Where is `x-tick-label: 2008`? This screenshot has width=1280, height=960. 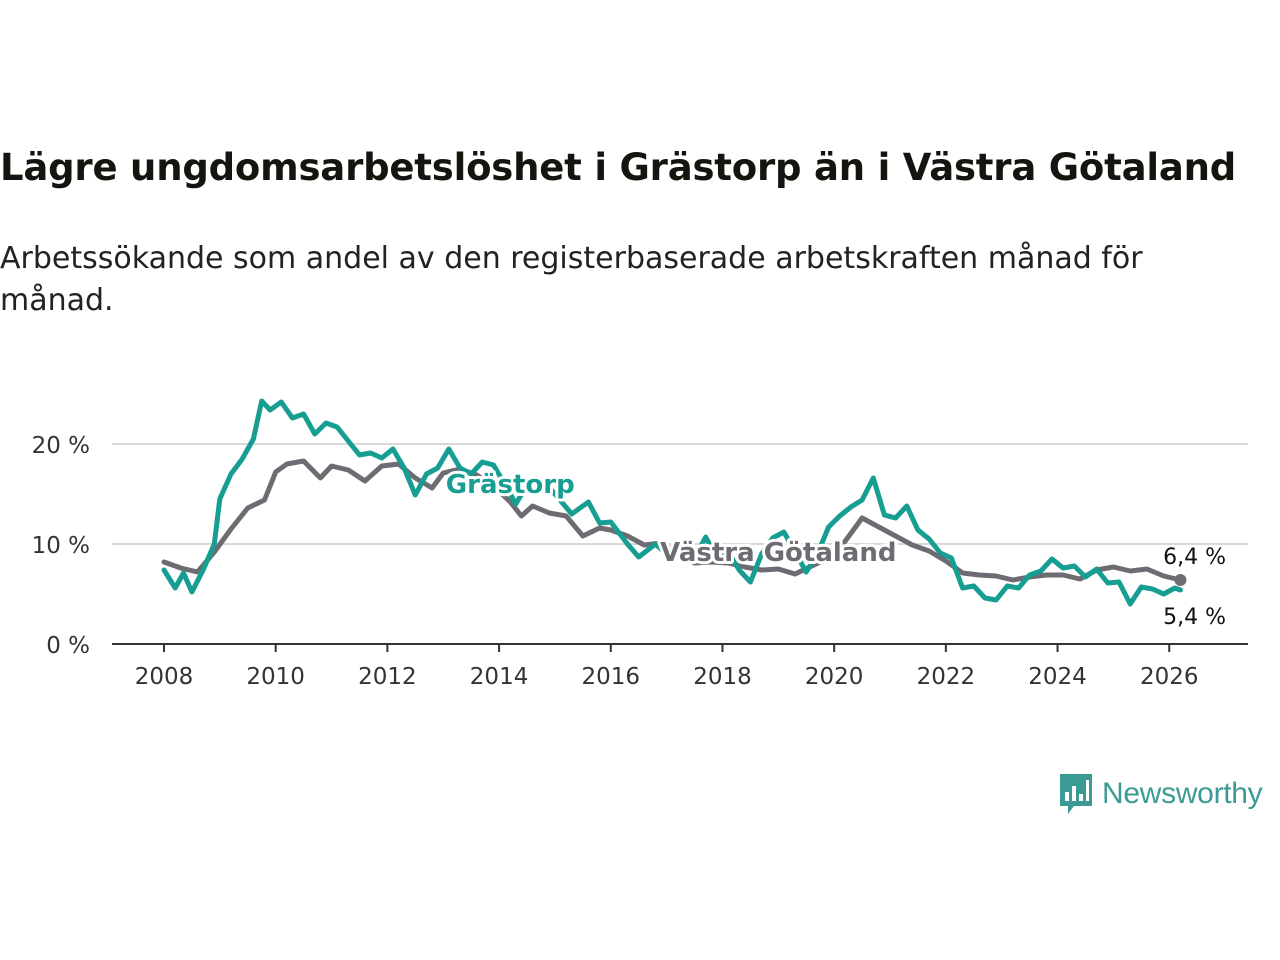
x-tick-label: 2008 is located at coordinates (164, 677).